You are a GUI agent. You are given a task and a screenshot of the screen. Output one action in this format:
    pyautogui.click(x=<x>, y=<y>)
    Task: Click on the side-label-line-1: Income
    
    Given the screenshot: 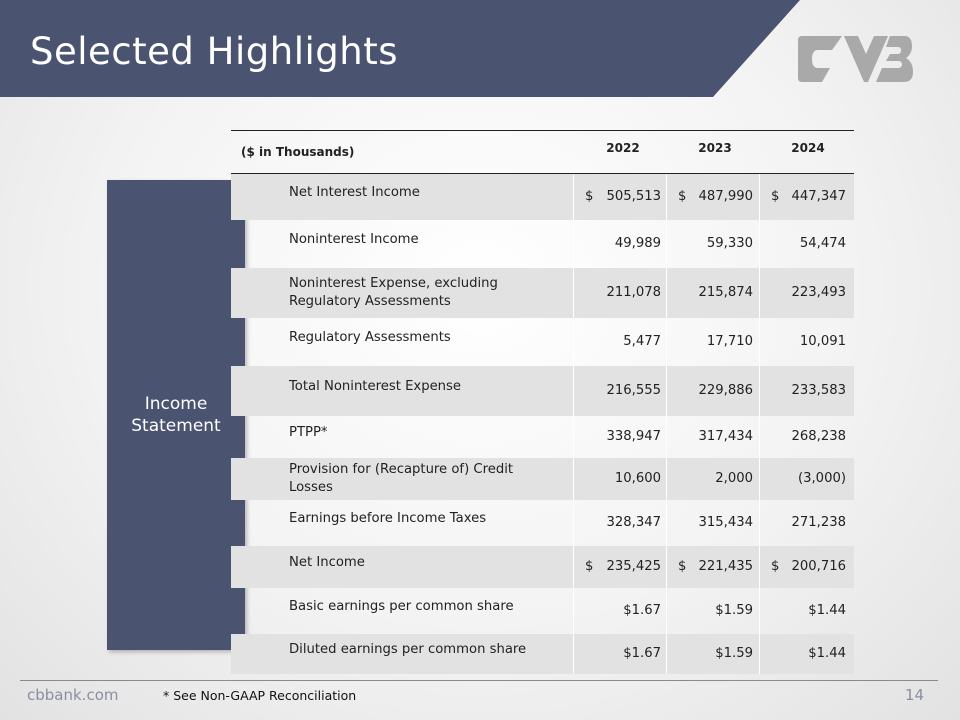 What is the action you would take?
    pyautogui.click(x=176, y=404)
    